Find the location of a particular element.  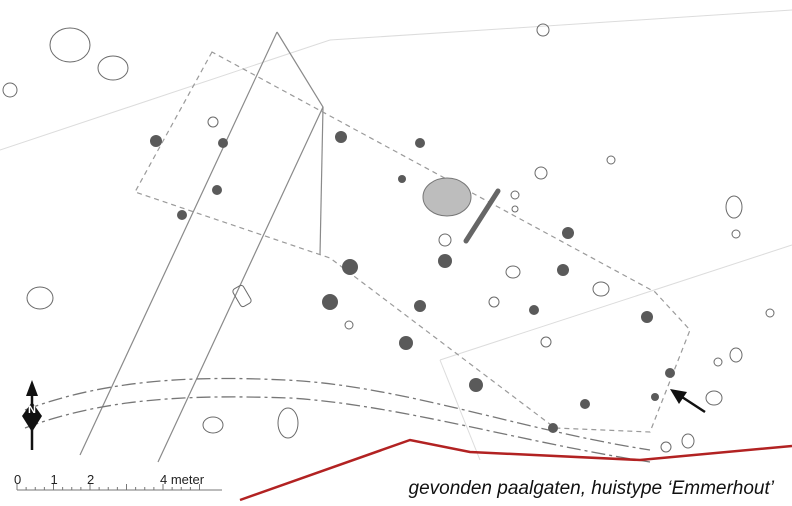

scale-label: 4 meter is located at coordinates (182, 479).